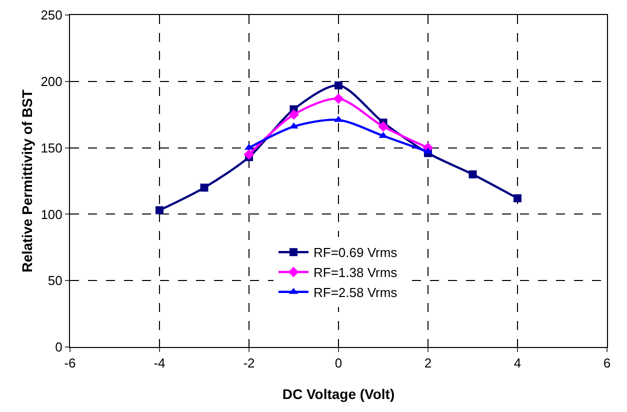 The image size is (627, 412). What do you see at coordinates (70, 363) in the screenshot?
I see `x-tick-label: -6` at bounding box center [70, 363].